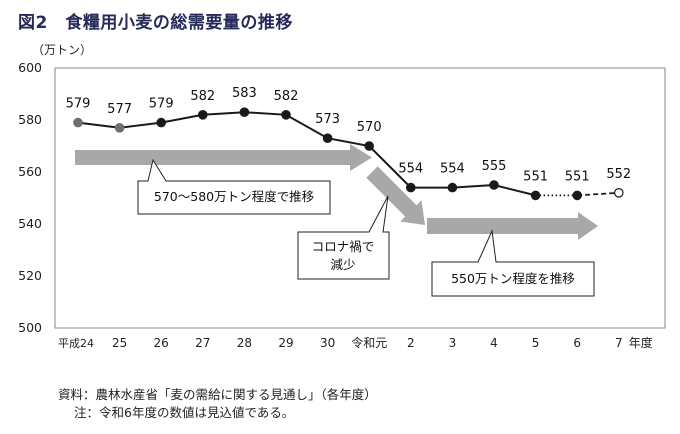 The width and height of the screenshot is (680, 434). What do you see at coordinates (217, 394) in the screenshot?
I see `source-note: 資料：農林水産省「麦の需給に関する見通し」（各年度）` at bounding box center [217, 394].